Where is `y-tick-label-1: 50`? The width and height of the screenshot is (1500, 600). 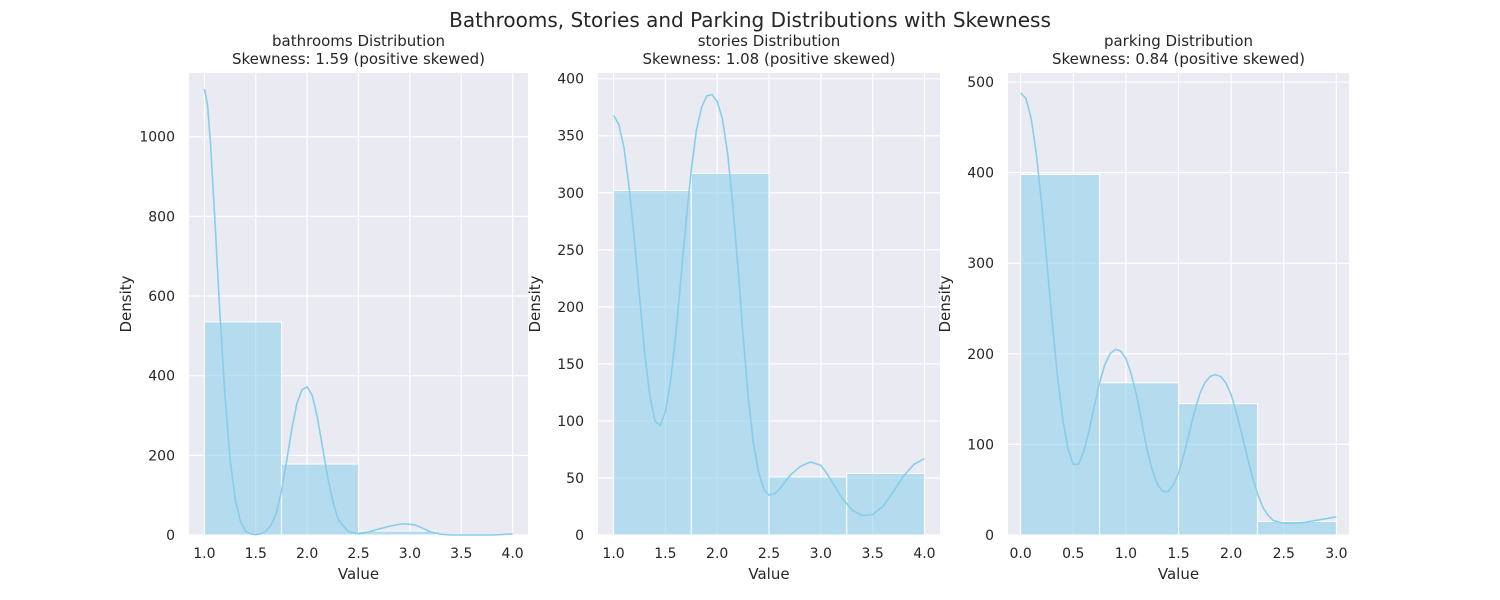
y-tick-label-1: 50 is located at coordinates (575, 479).